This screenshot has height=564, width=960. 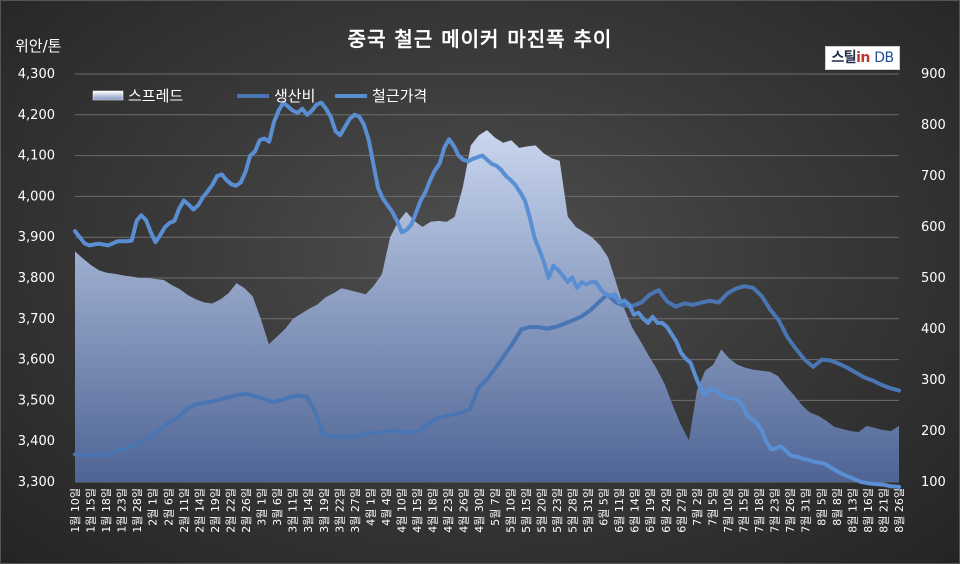 I want to click on x-tick-label: 5월 28일, so click(x=573, y=510).